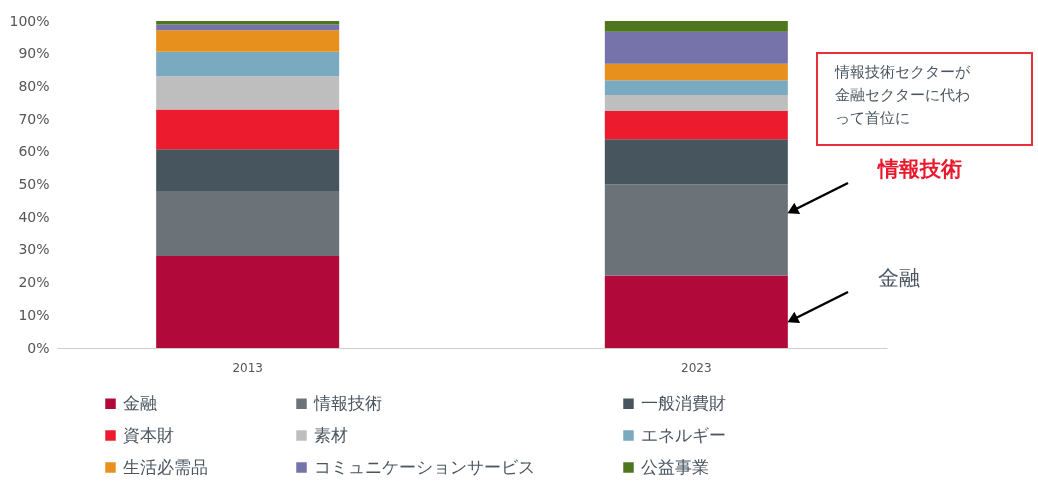 The width and height of the screenshot is (1038, 484). What do you see at coordinates (29, 20) in the screenshot?
I see `y-tick-label: 100%` at bounding box center [29, 20].